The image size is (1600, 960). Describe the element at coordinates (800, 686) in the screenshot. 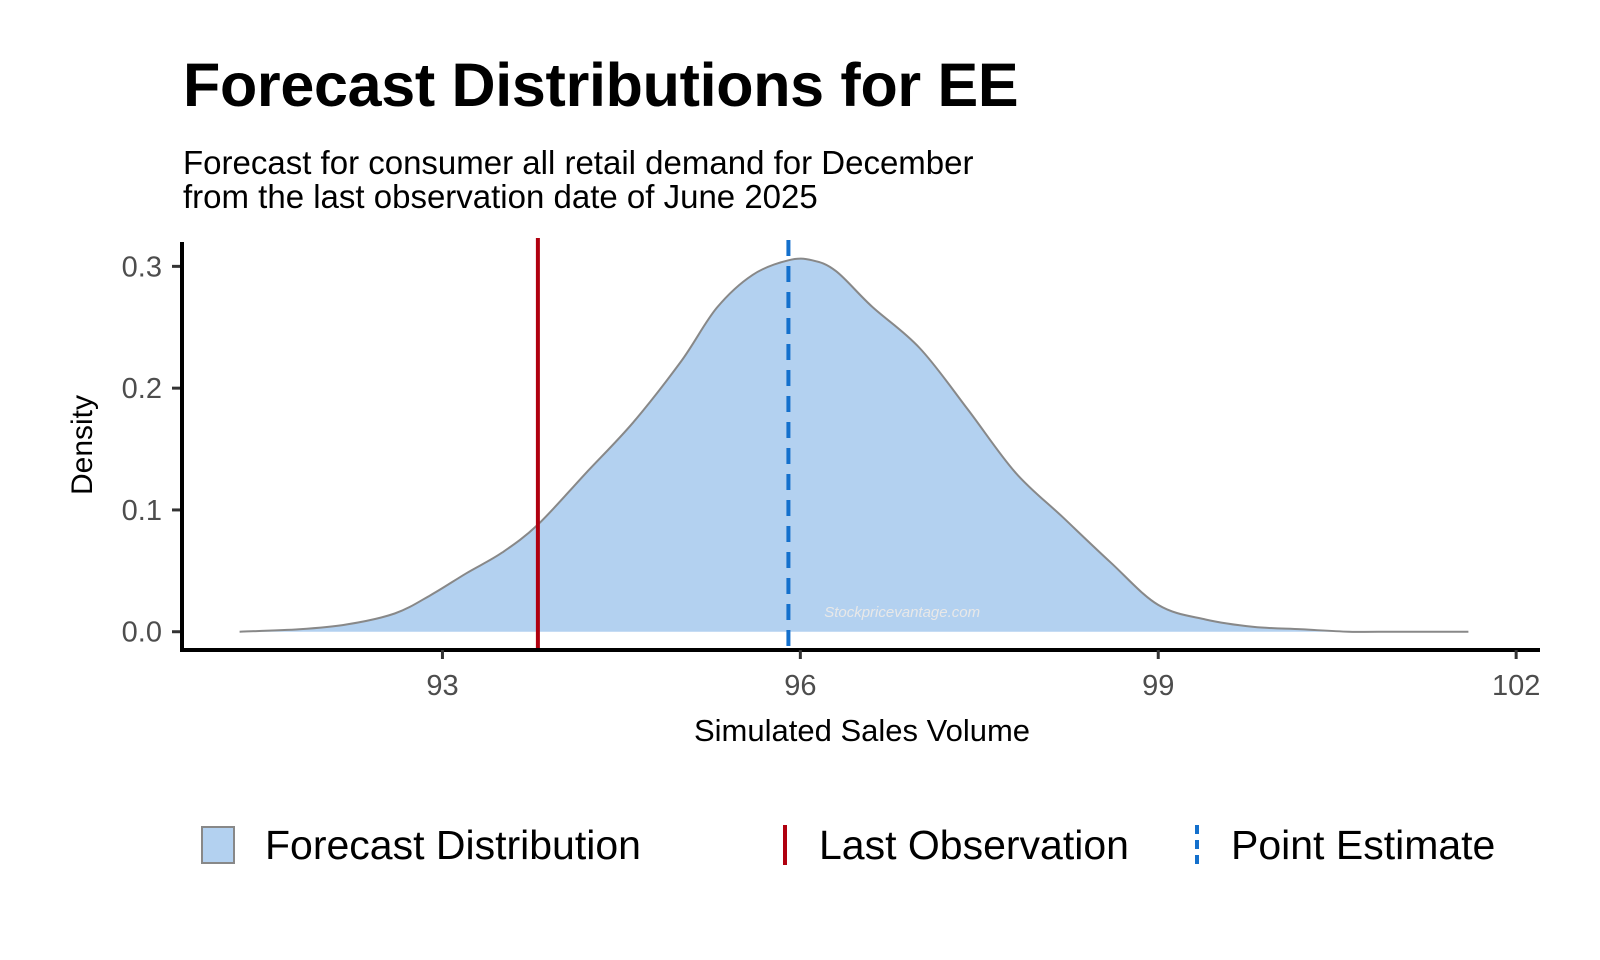

I see `x-tick-label: 96` at that location.